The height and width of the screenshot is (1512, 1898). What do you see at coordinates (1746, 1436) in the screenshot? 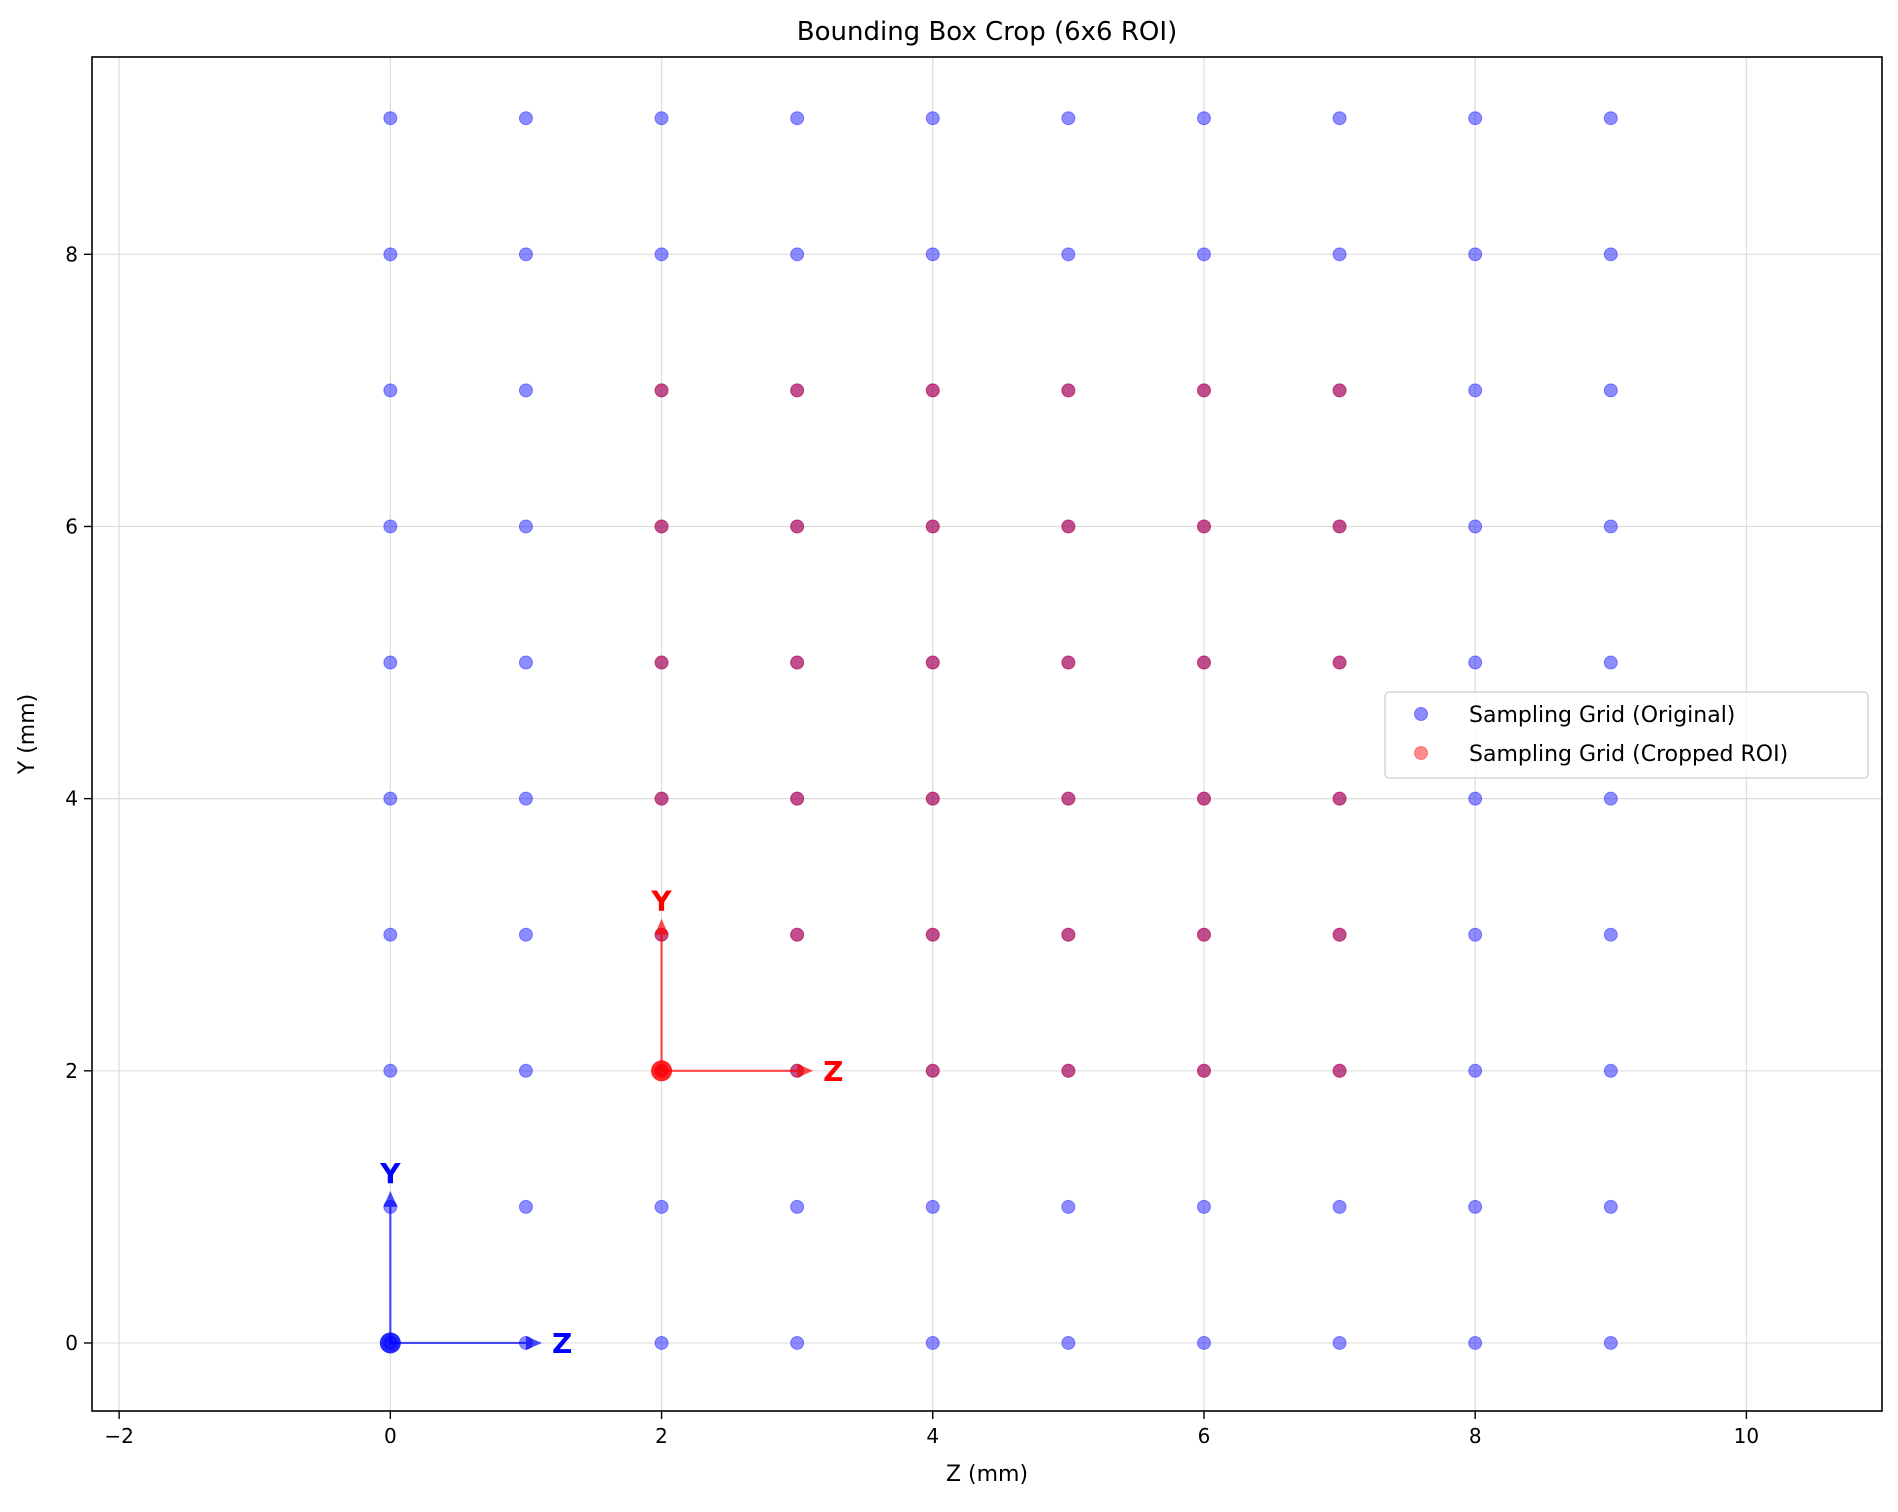
I see `x-tick-label: 10` at bounding box center [1746, 1436].